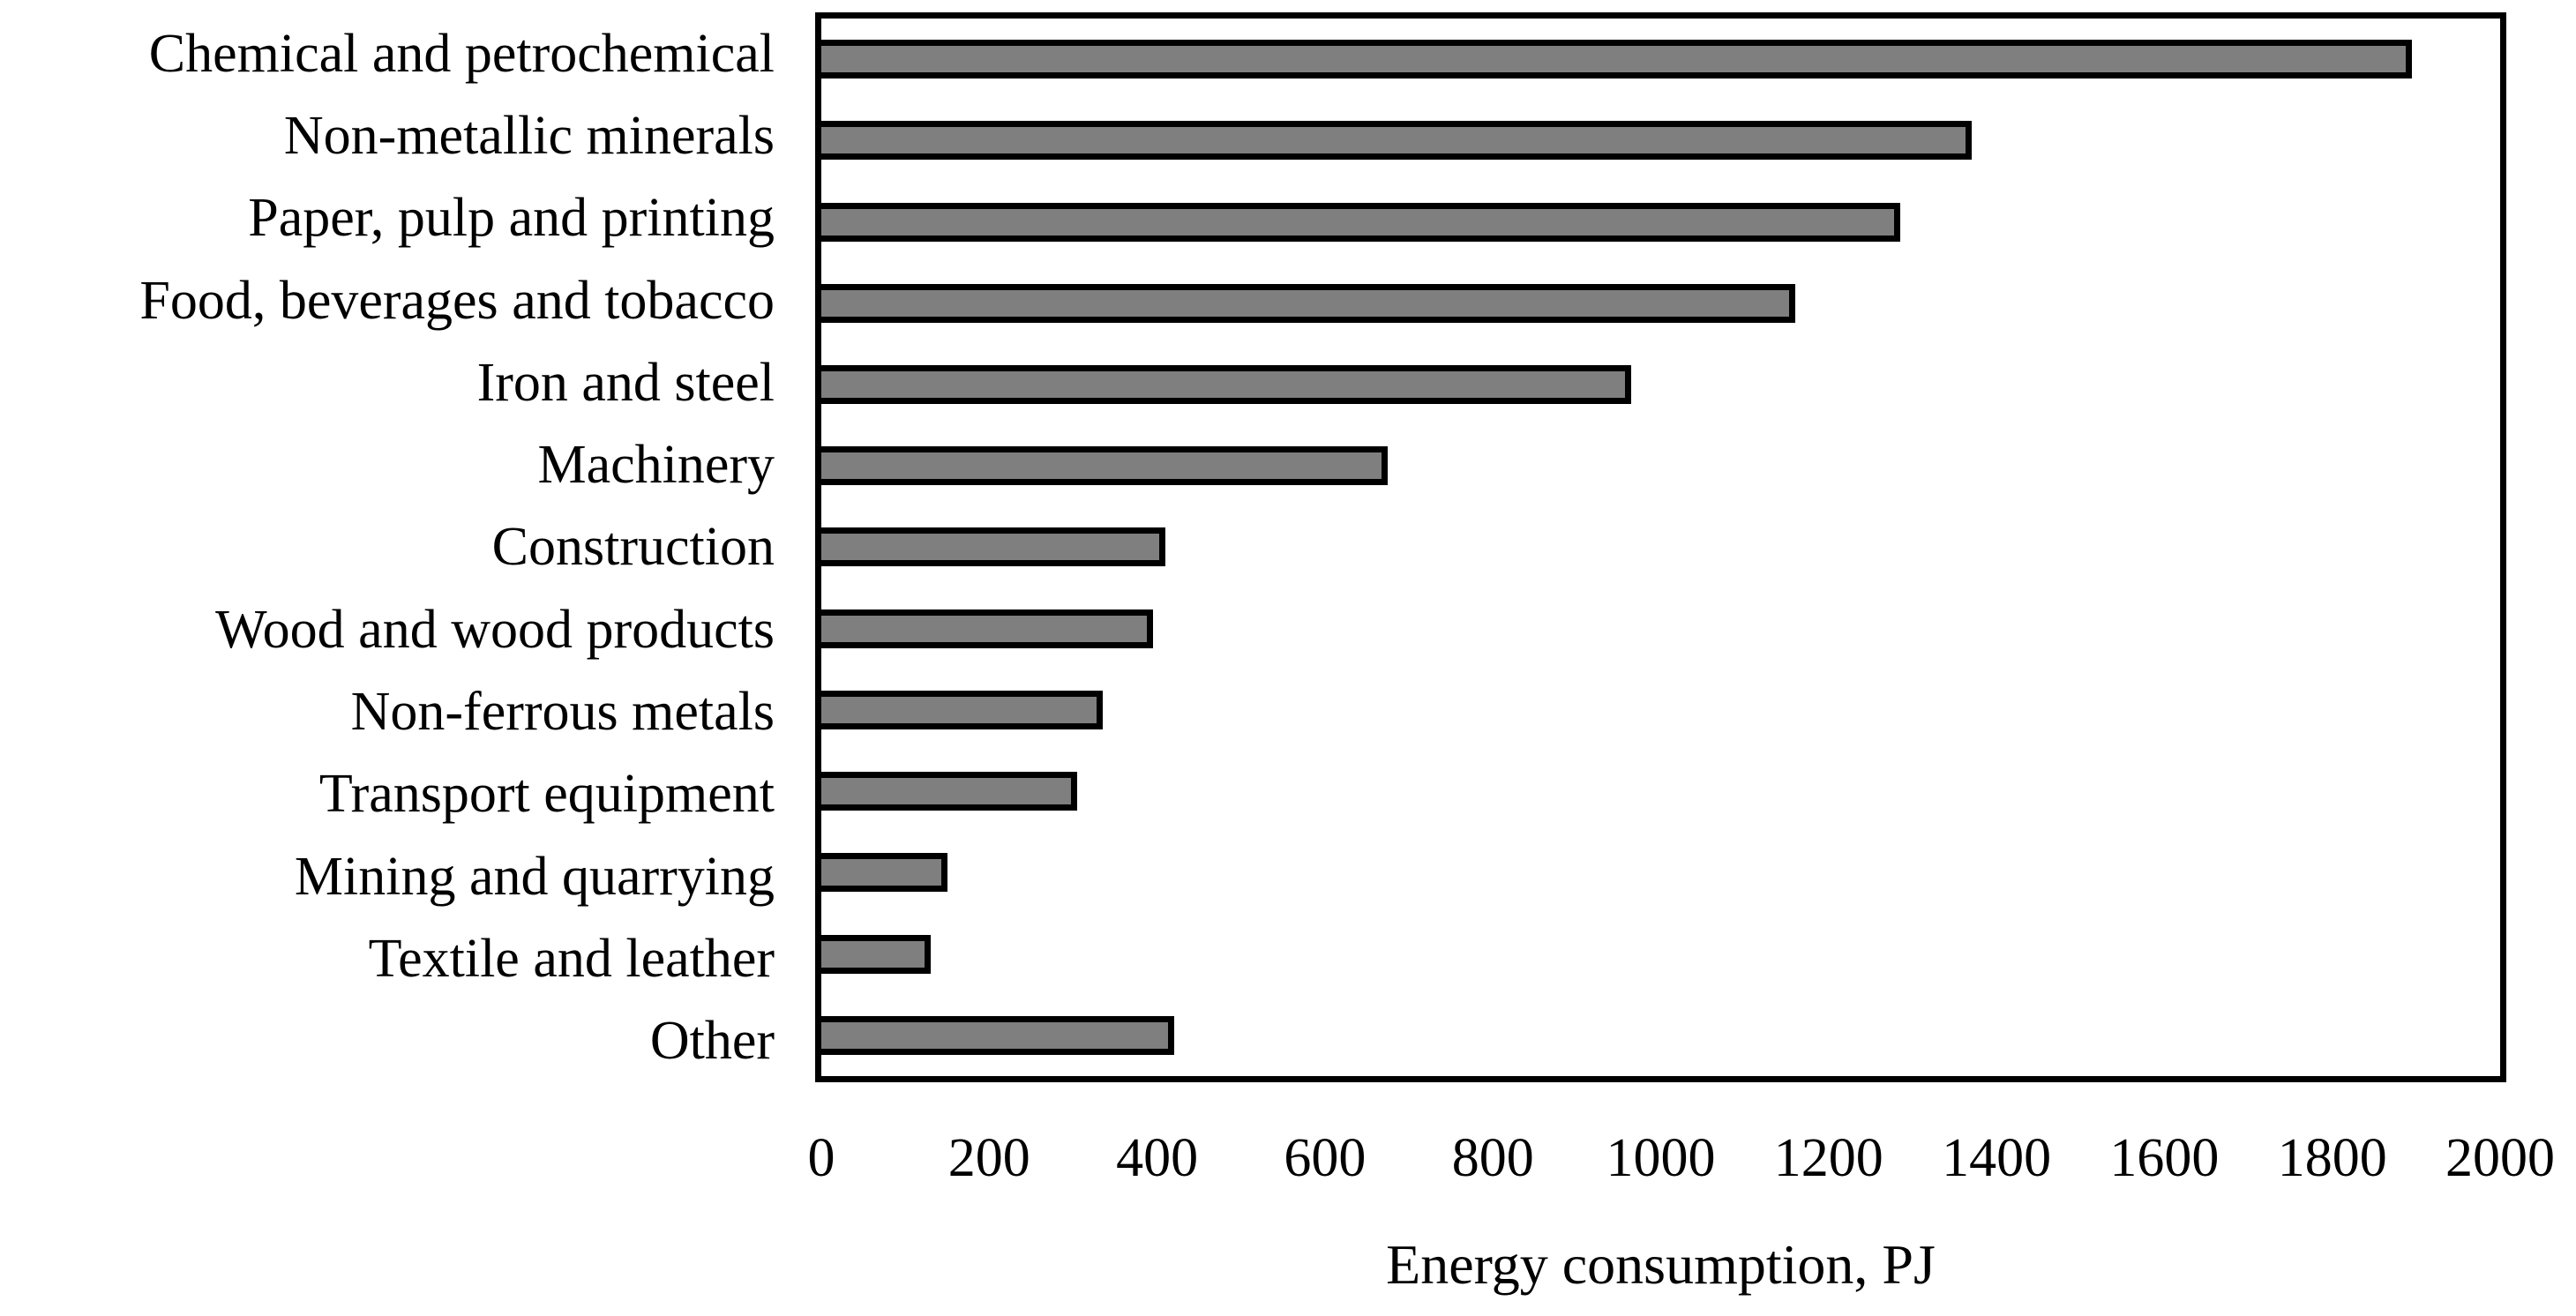  What do you see at coordinates (1325, 1158) in the screenshot?
I see `x-tick-label: 600` at bounding box center [1325, 1158].